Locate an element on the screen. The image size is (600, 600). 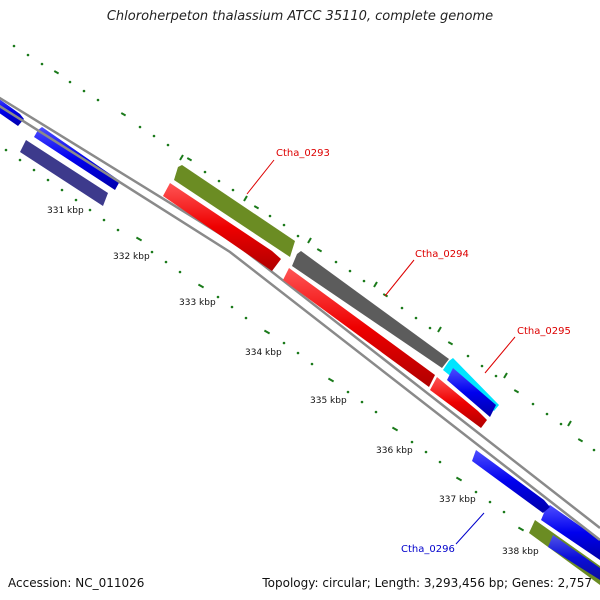
tick-label-332: 332 kbp is located at coordinates (131, 257).